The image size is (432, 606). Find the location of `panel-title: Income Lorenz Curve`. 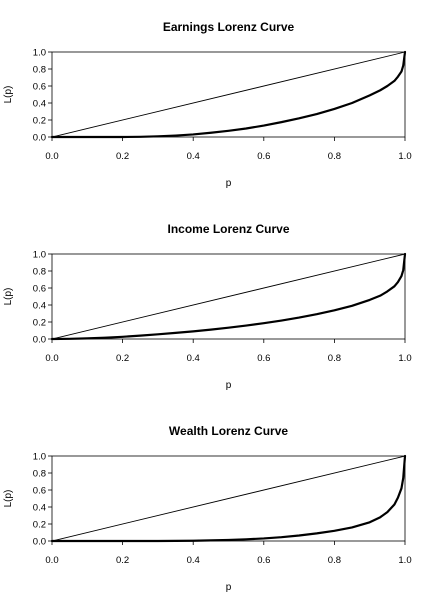

panel-title: Income Lorenz Curve is located at coordinates (228, 229).